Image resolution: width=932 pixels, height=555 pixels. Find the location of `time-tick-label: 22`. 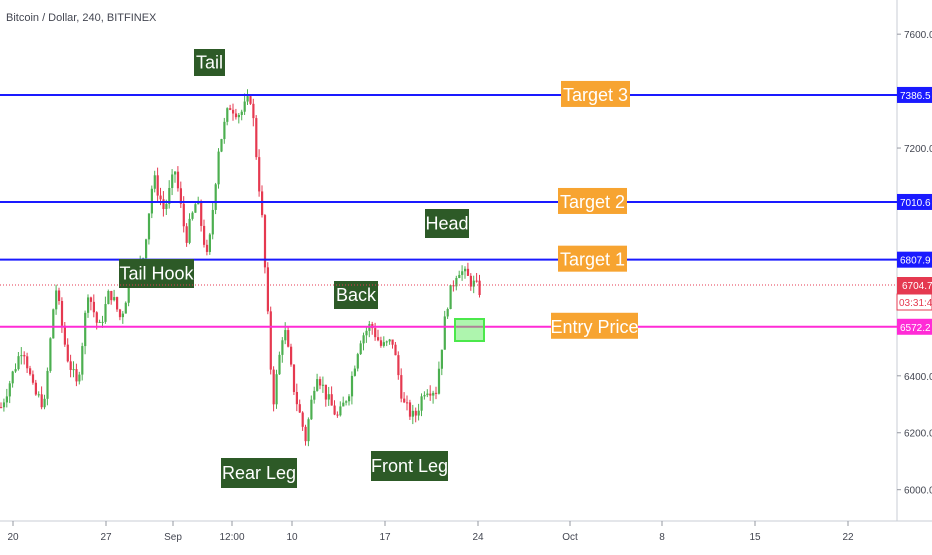

time-tick-label: 22 is located at coordinates (848, 537).